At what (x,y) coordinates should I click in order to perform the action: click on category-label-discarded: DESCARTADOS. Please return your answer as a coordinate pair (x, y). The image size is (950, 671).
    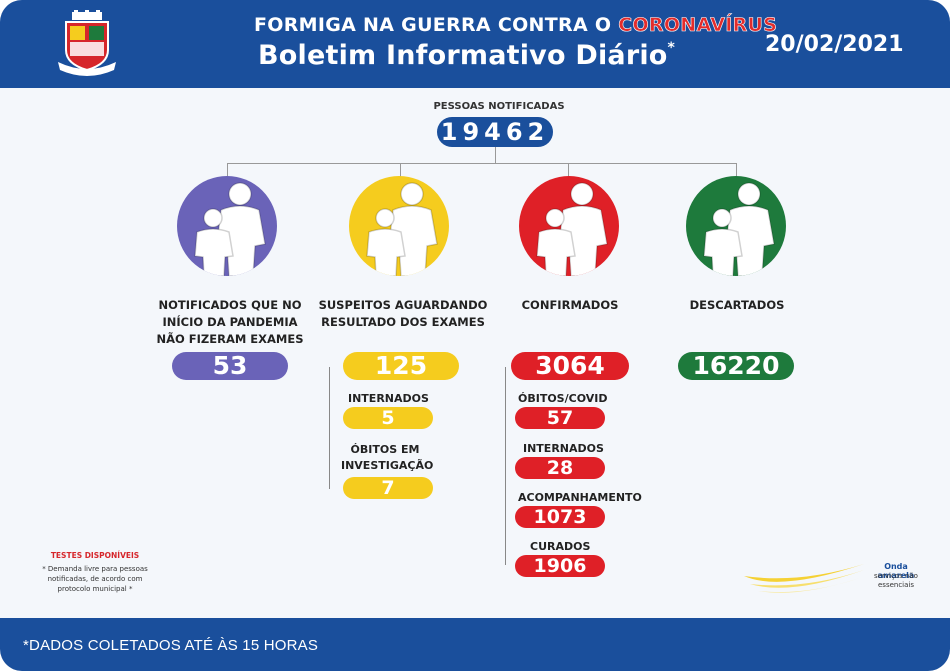
    Looking at the image, I should click on (737, 305).